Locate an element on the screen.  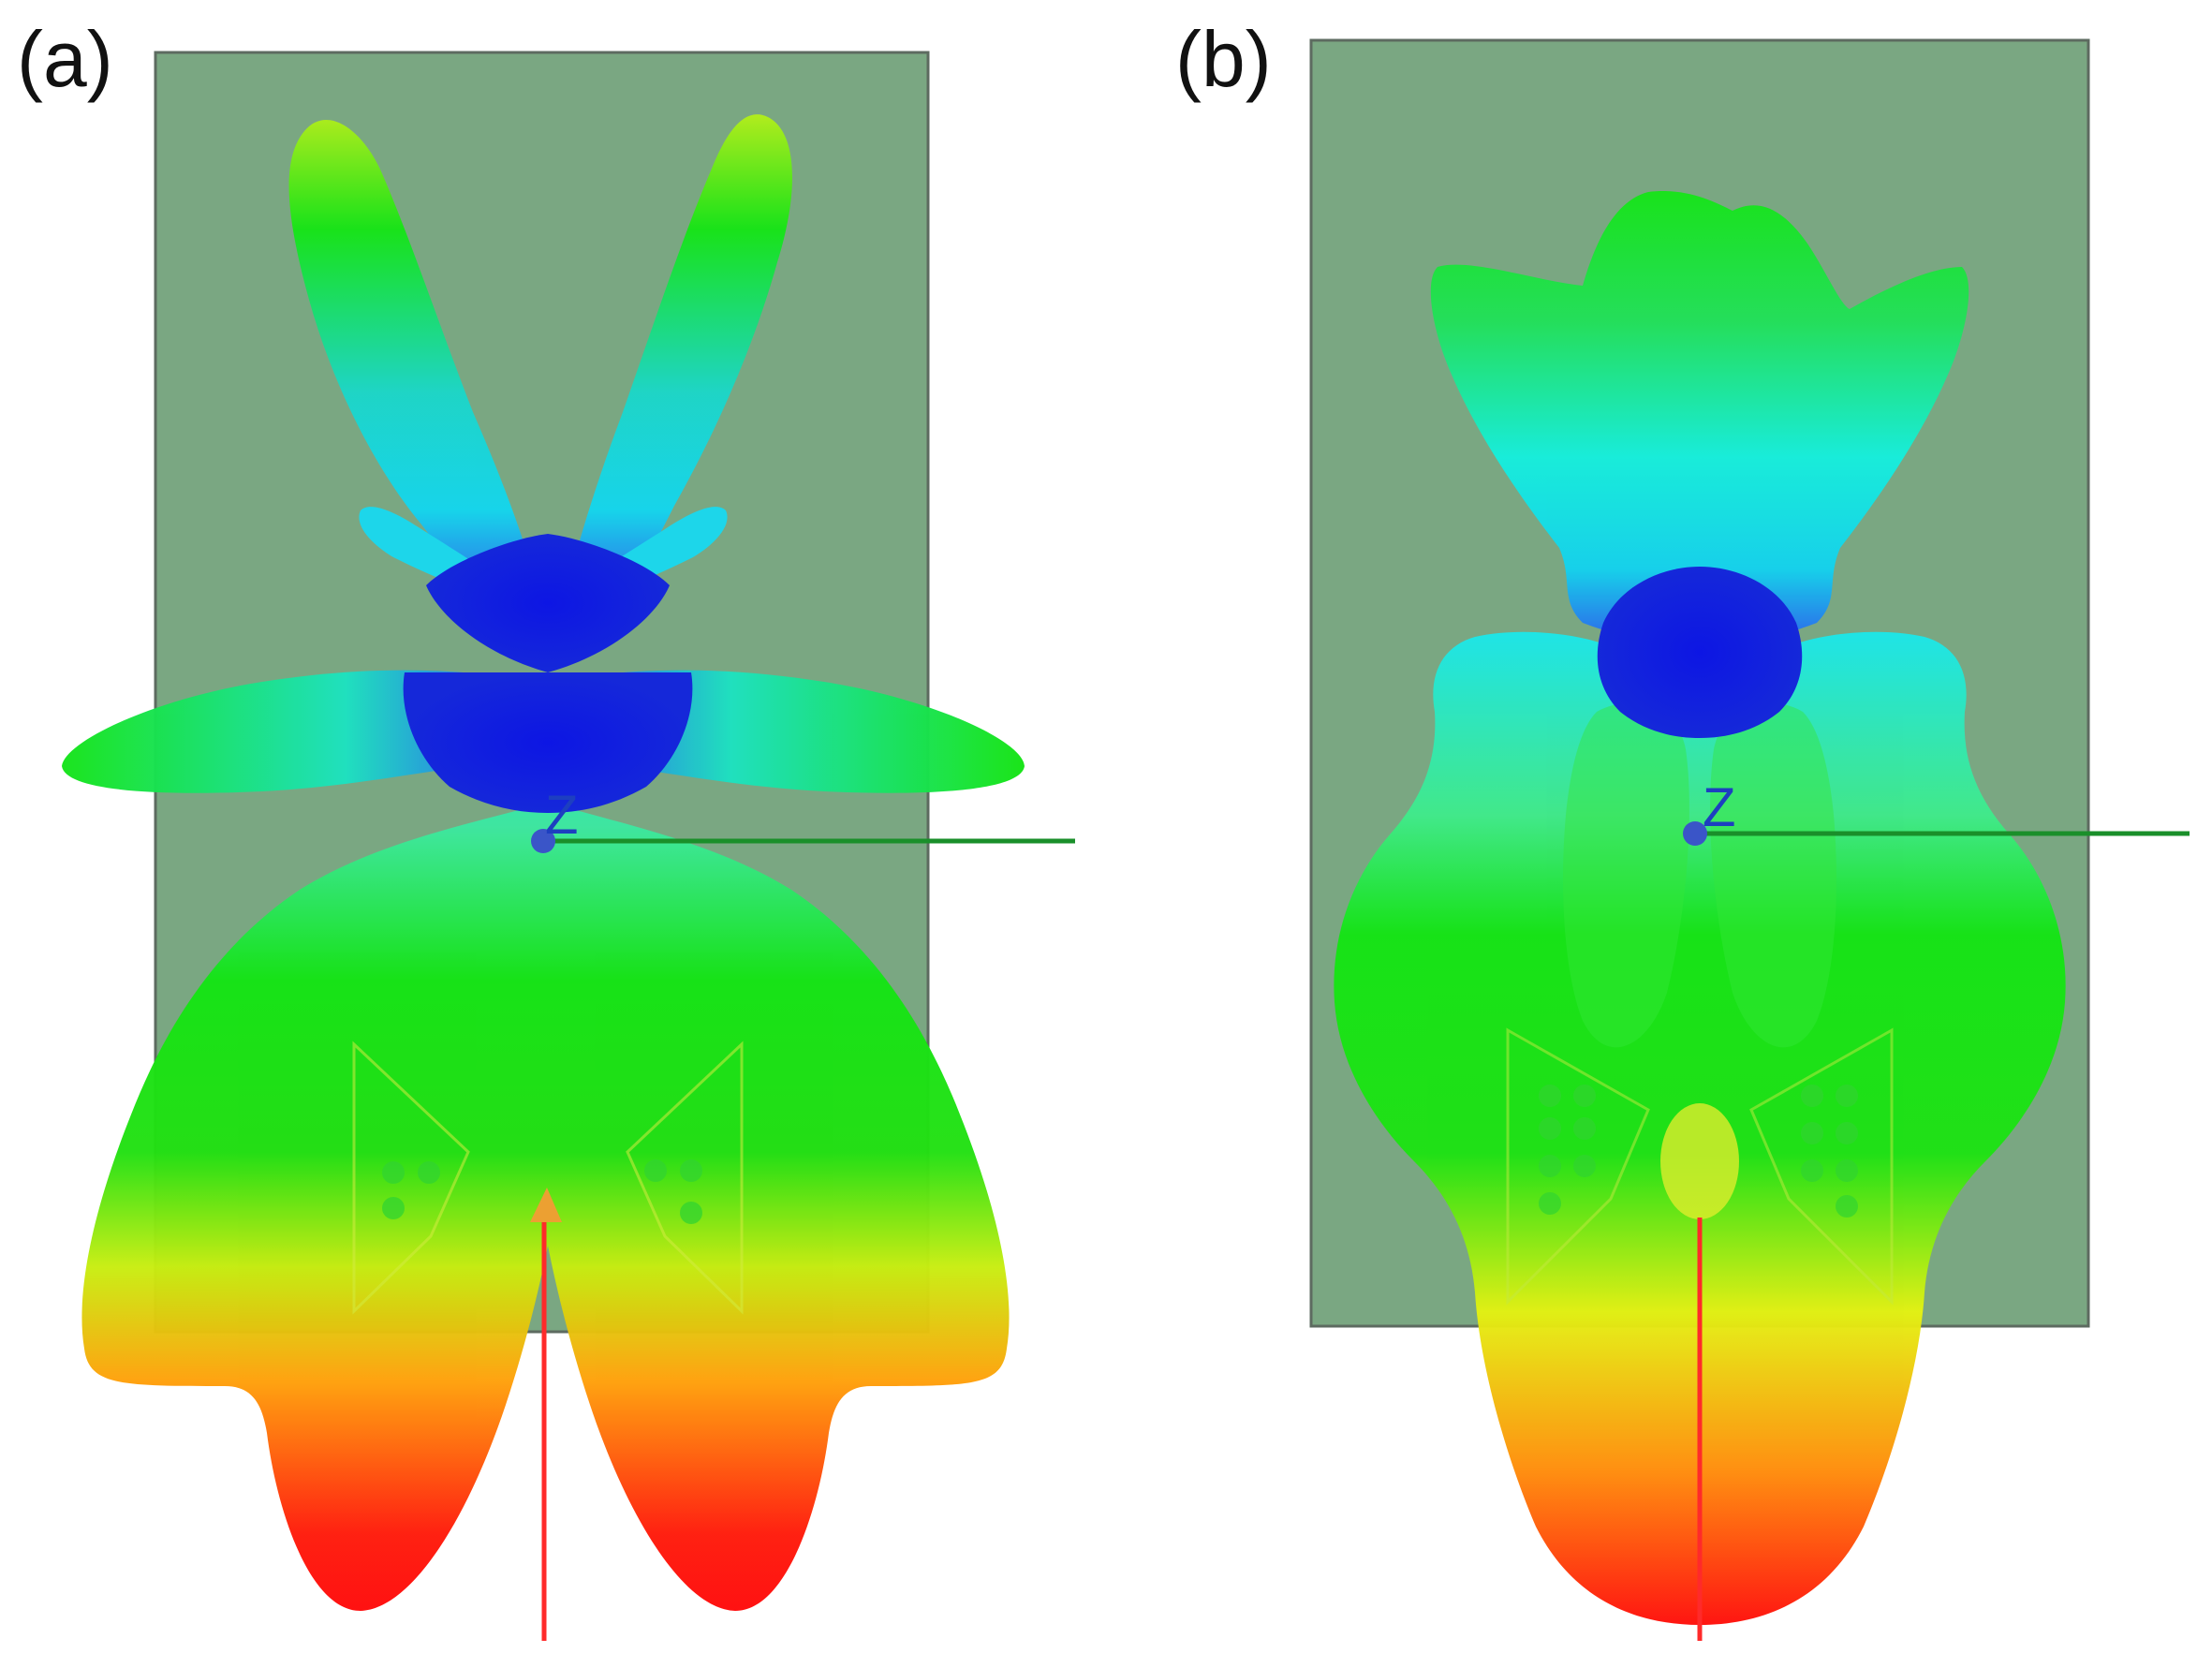
panel-a-feed-left is located at coordinates (411, 1178).